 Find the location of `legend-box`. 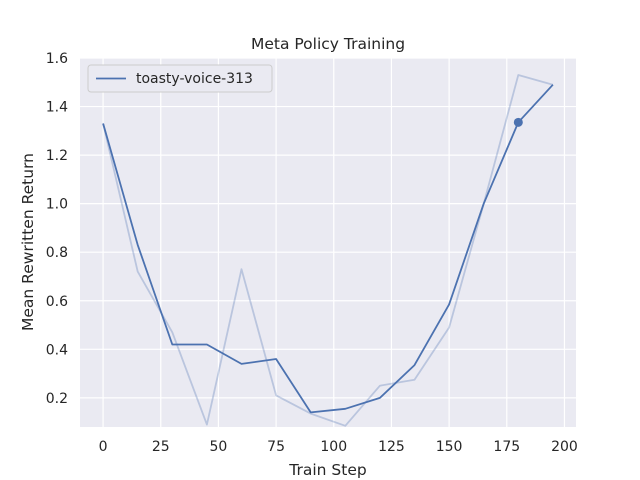

legend-box is located at coordinates (180, 78).